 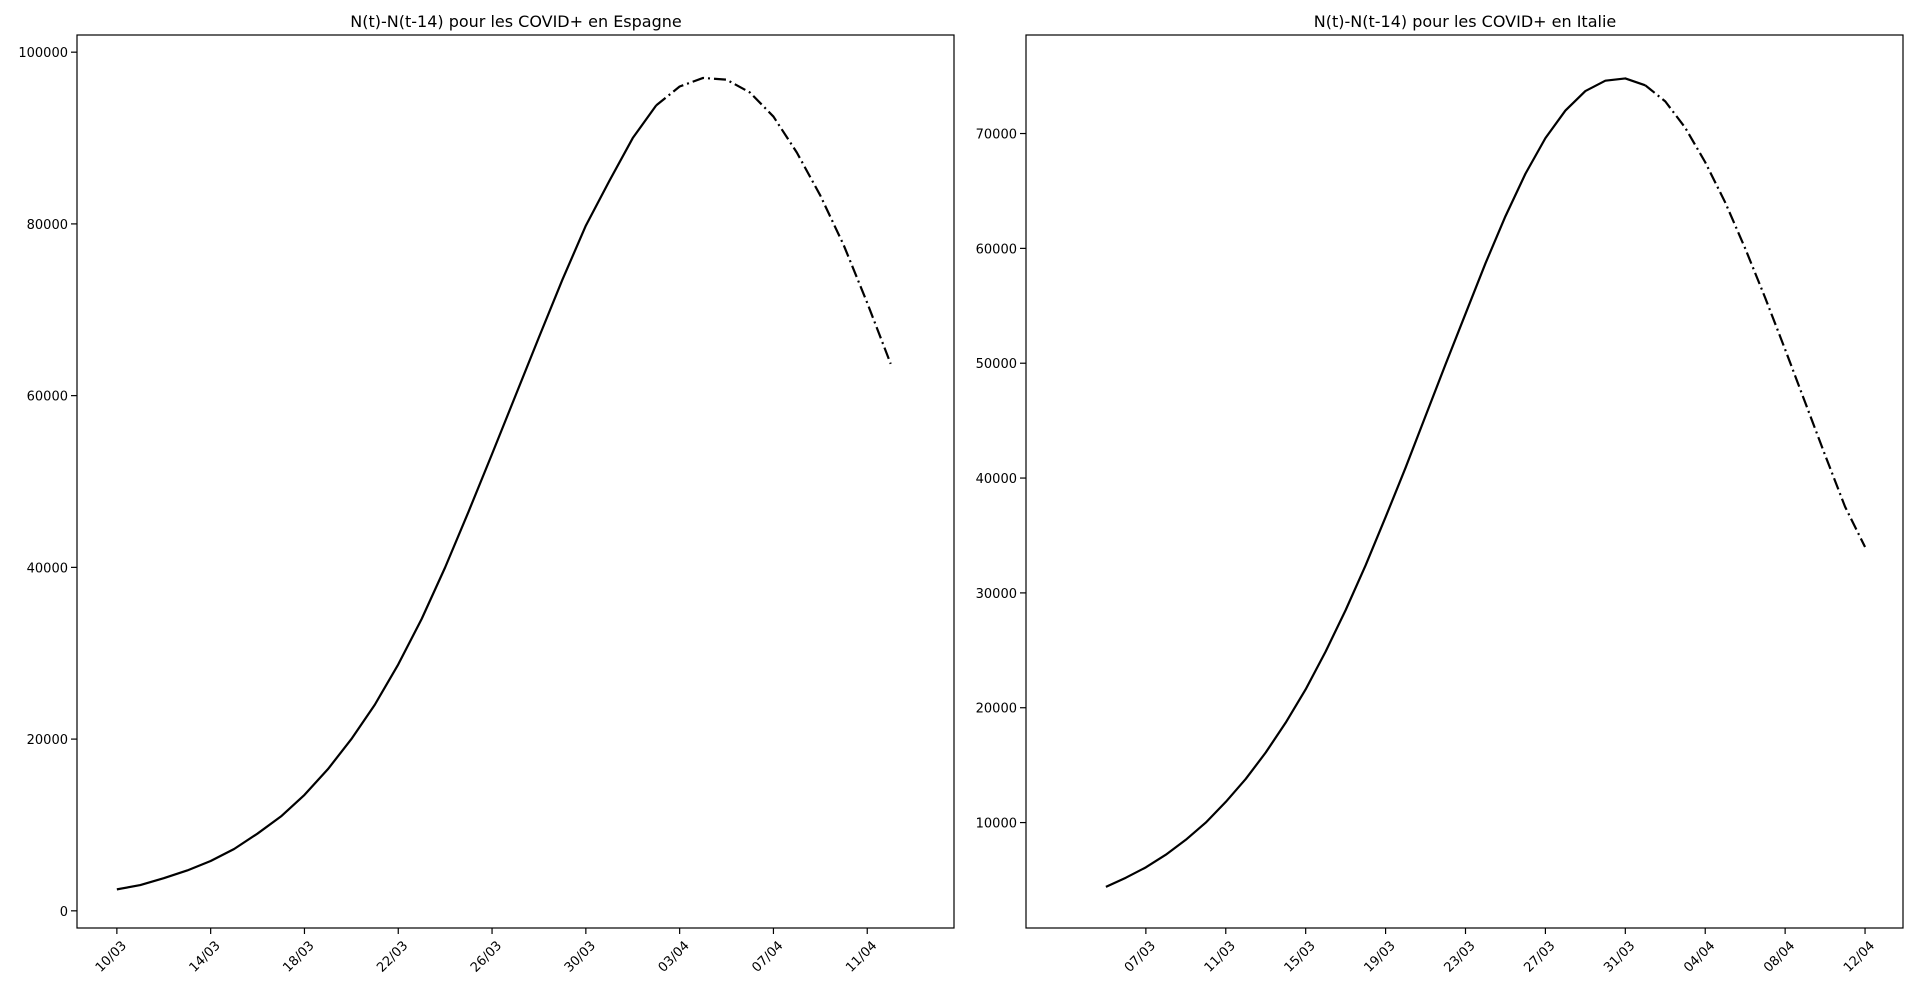 What do you see at coordinates (47, 225) in the screenshot?
I see `y-tick-label: 80000` at bounding box center [47, 225].